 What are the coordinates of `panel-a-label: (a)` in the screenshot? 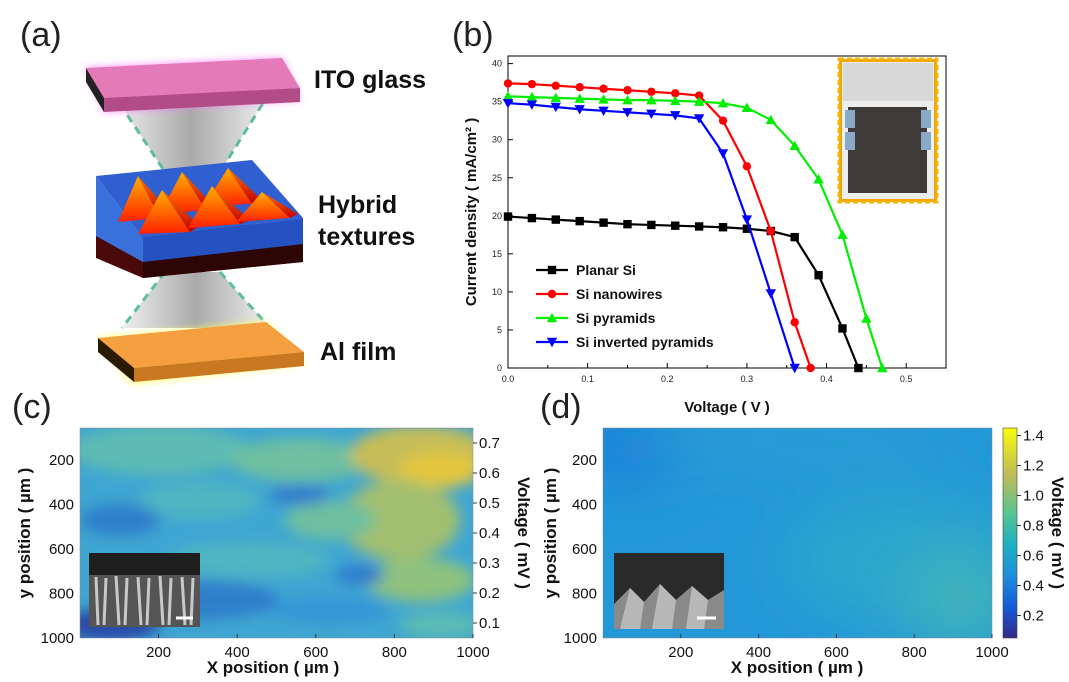 It's located at (41, 35).